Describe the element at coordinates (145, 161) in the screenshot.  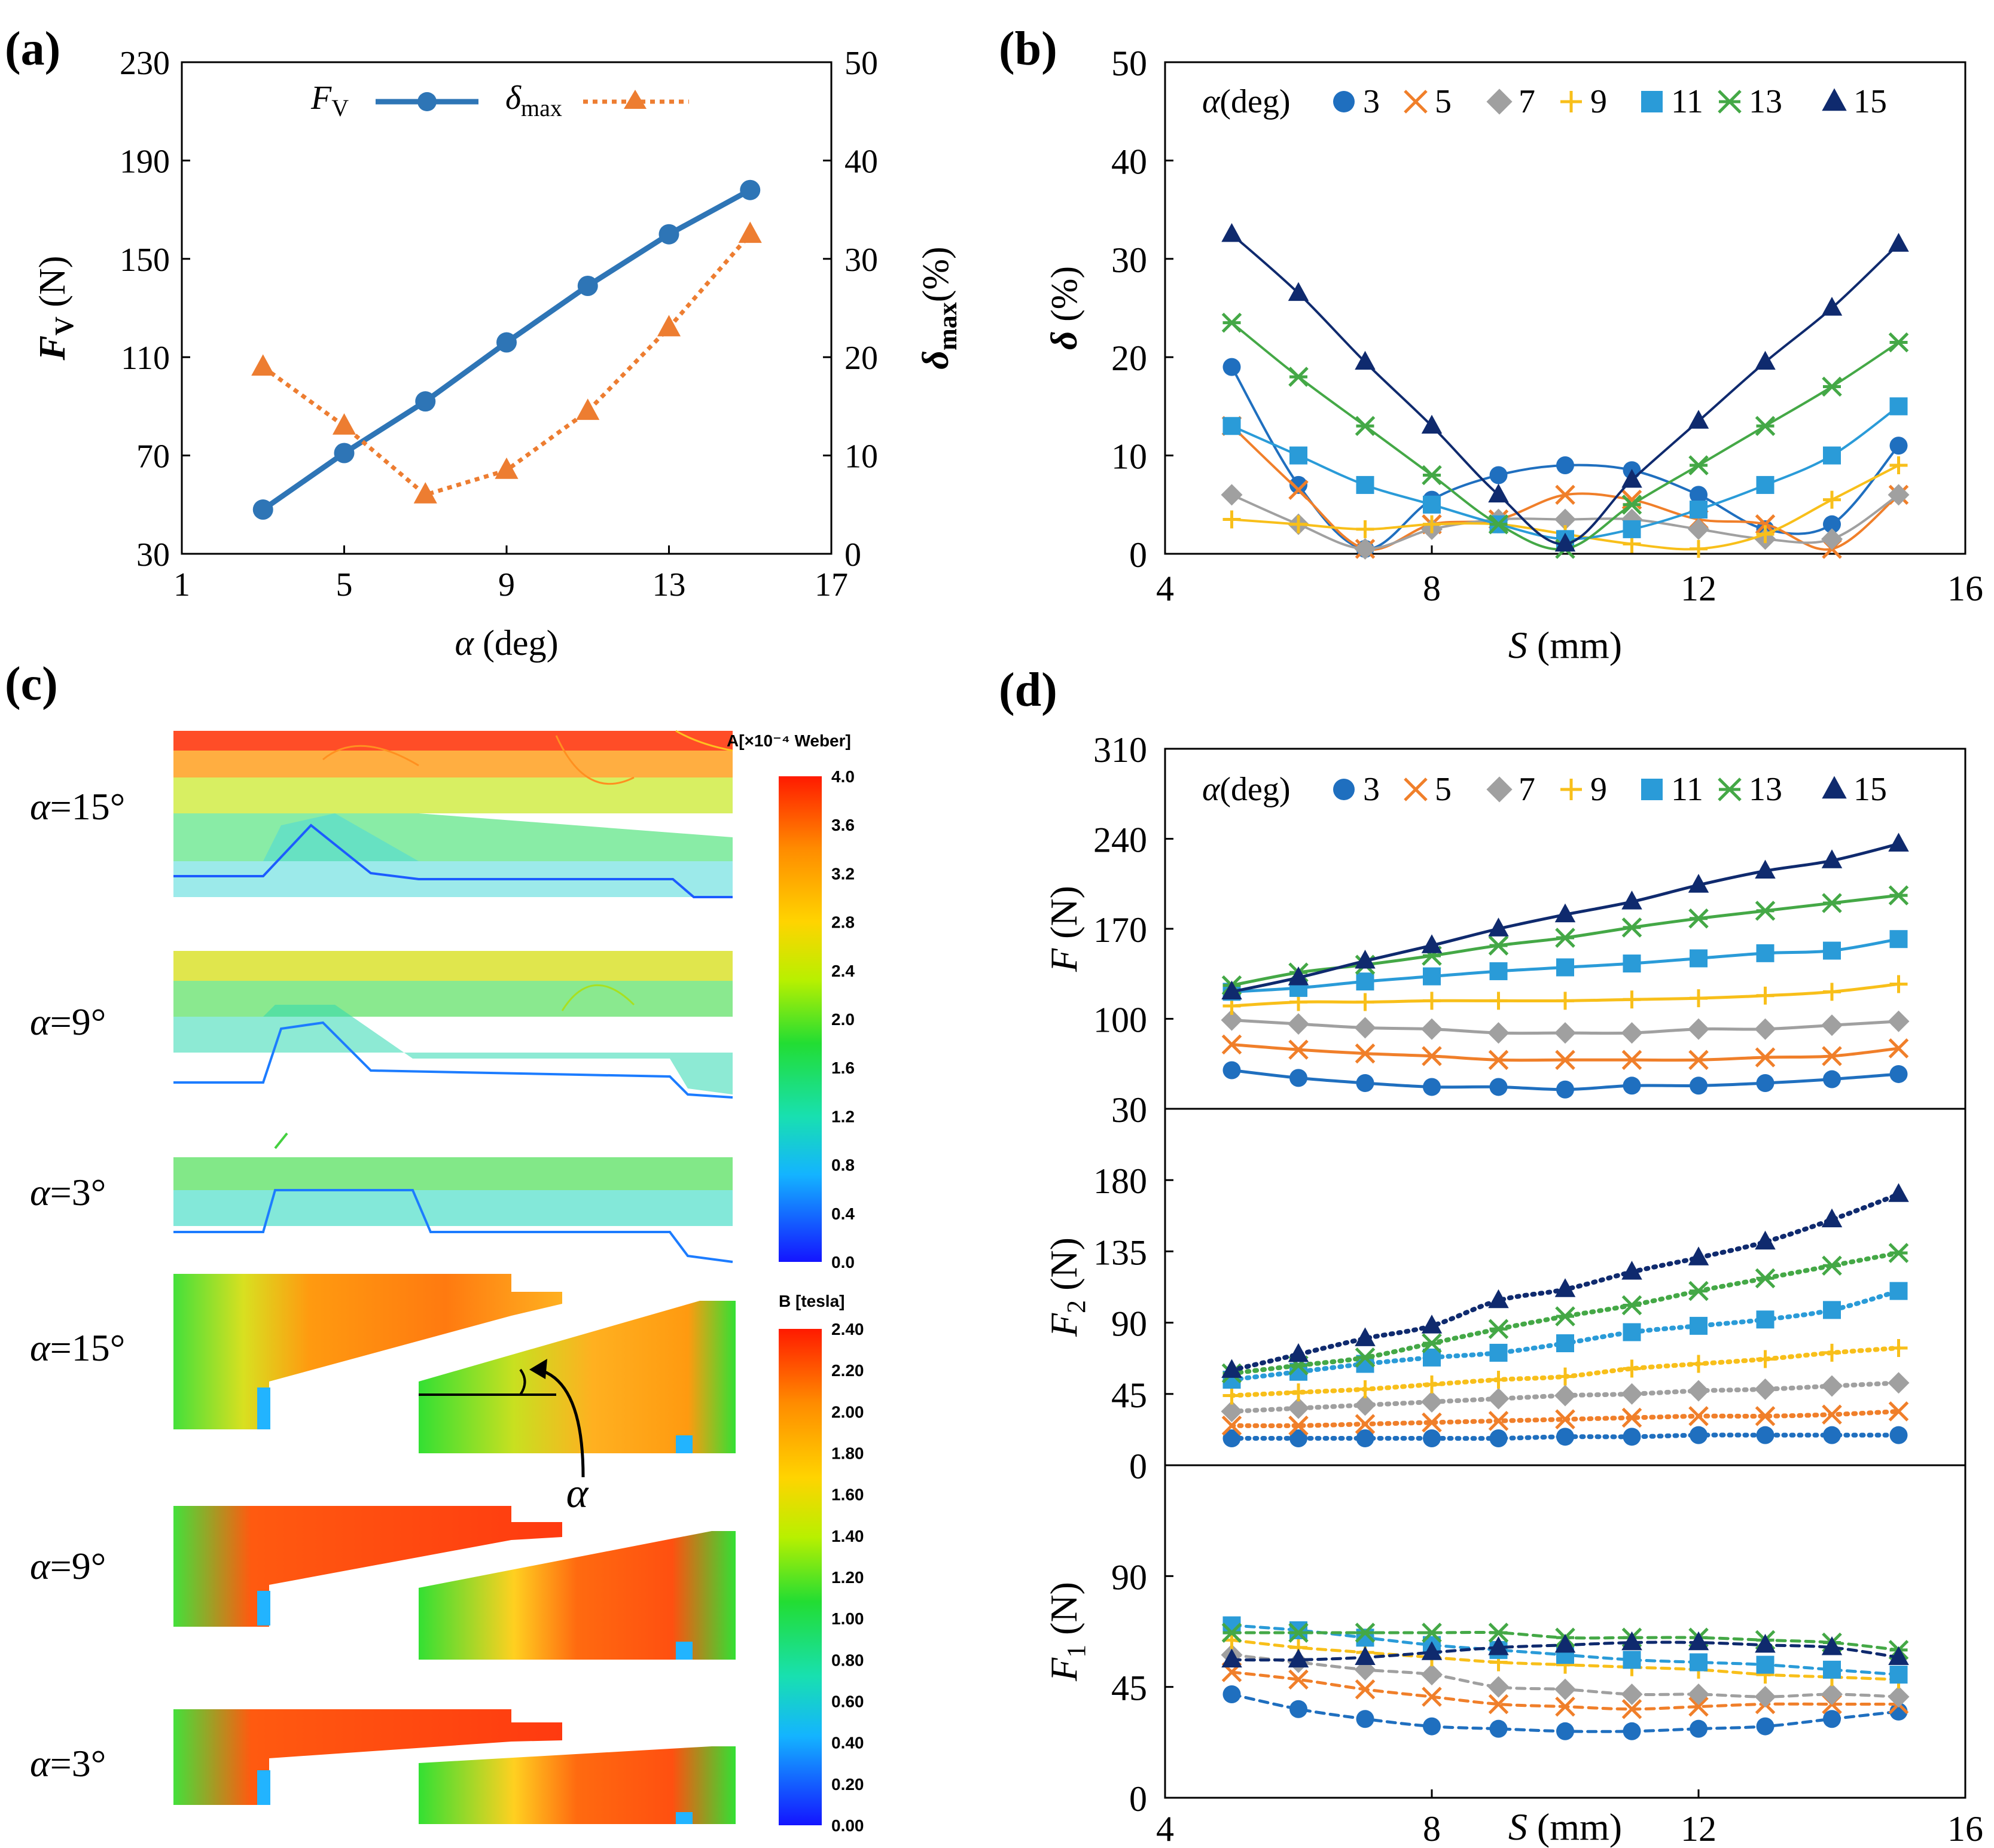
I see `y-tick-label-left: 190` at that location.